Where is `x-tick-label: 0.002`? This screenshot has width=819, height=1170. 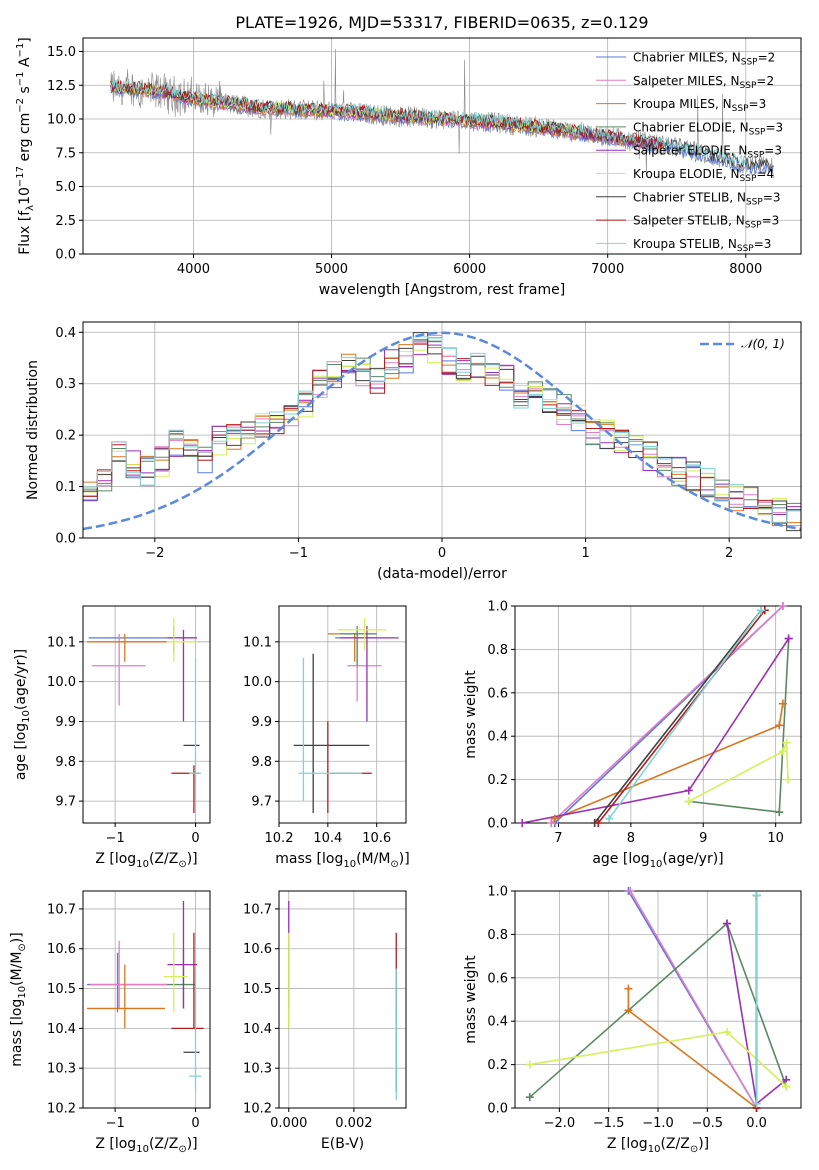 x-tick-label: 0.002 is located at coordinates (353, 1123).